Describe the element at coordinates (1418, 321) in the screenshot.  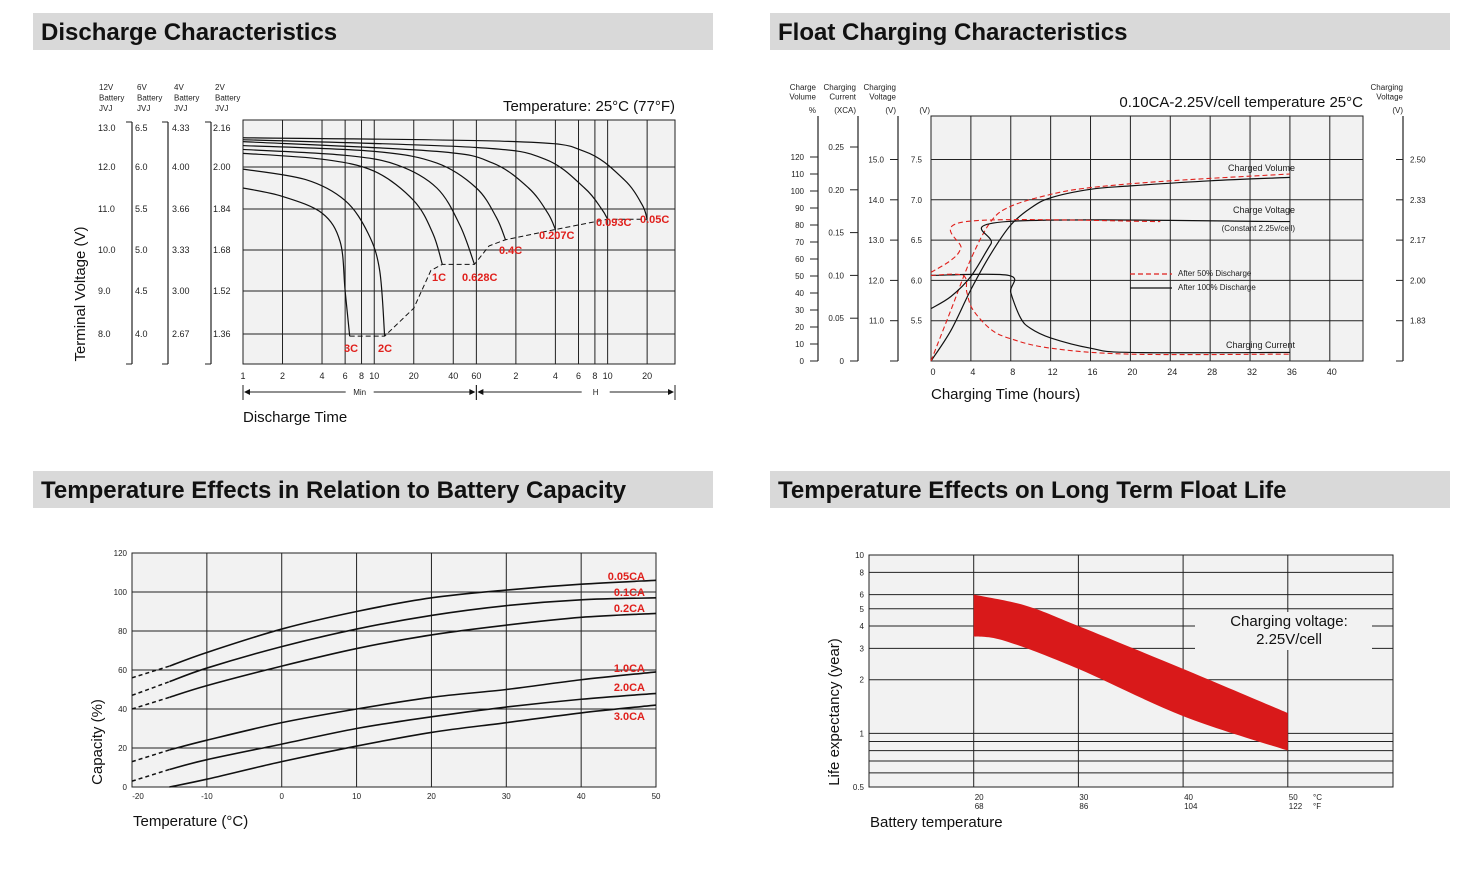
I see `right-tick-label: 1.83` at that location.